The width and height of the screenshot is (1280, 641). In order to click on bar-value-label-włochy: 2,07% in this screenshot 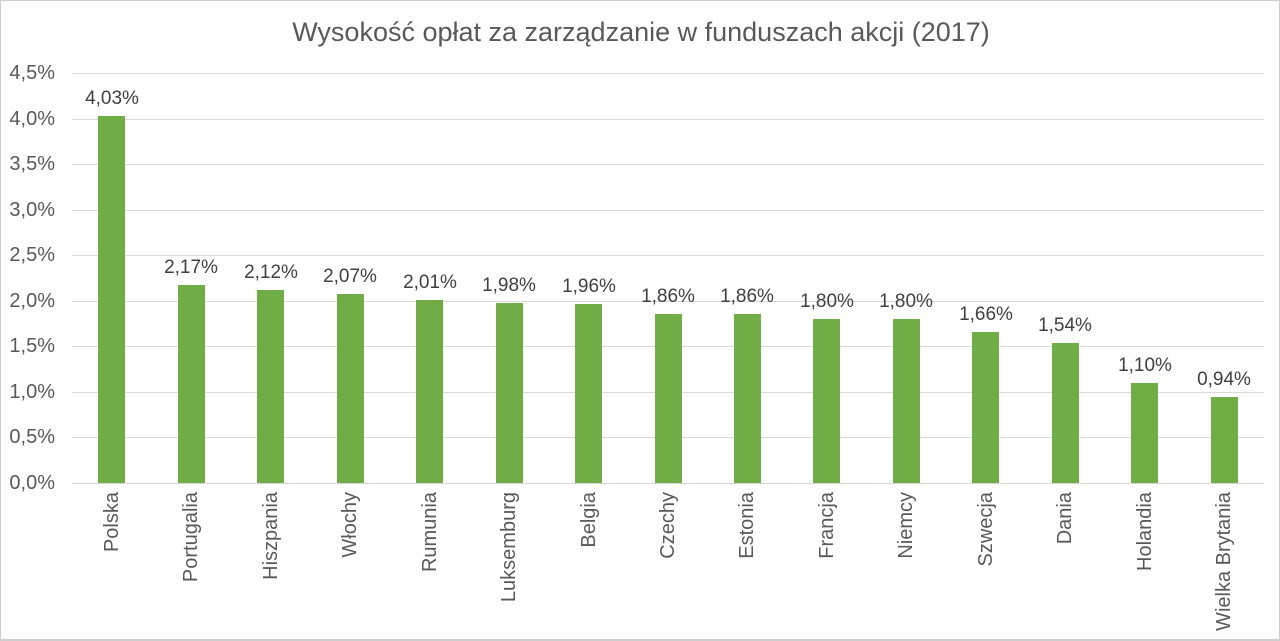, I will do `click(350, 276)`.